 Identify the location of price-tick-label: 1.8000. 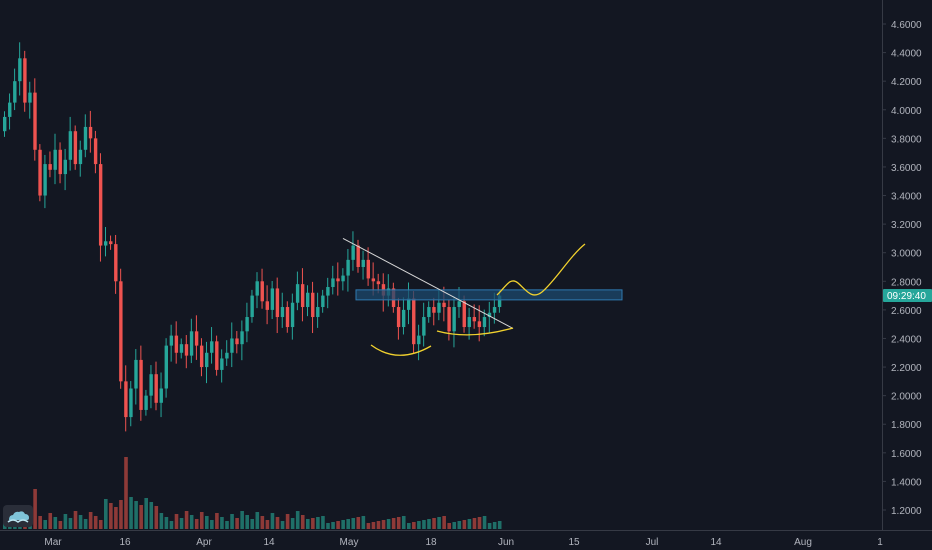
(906, 425).